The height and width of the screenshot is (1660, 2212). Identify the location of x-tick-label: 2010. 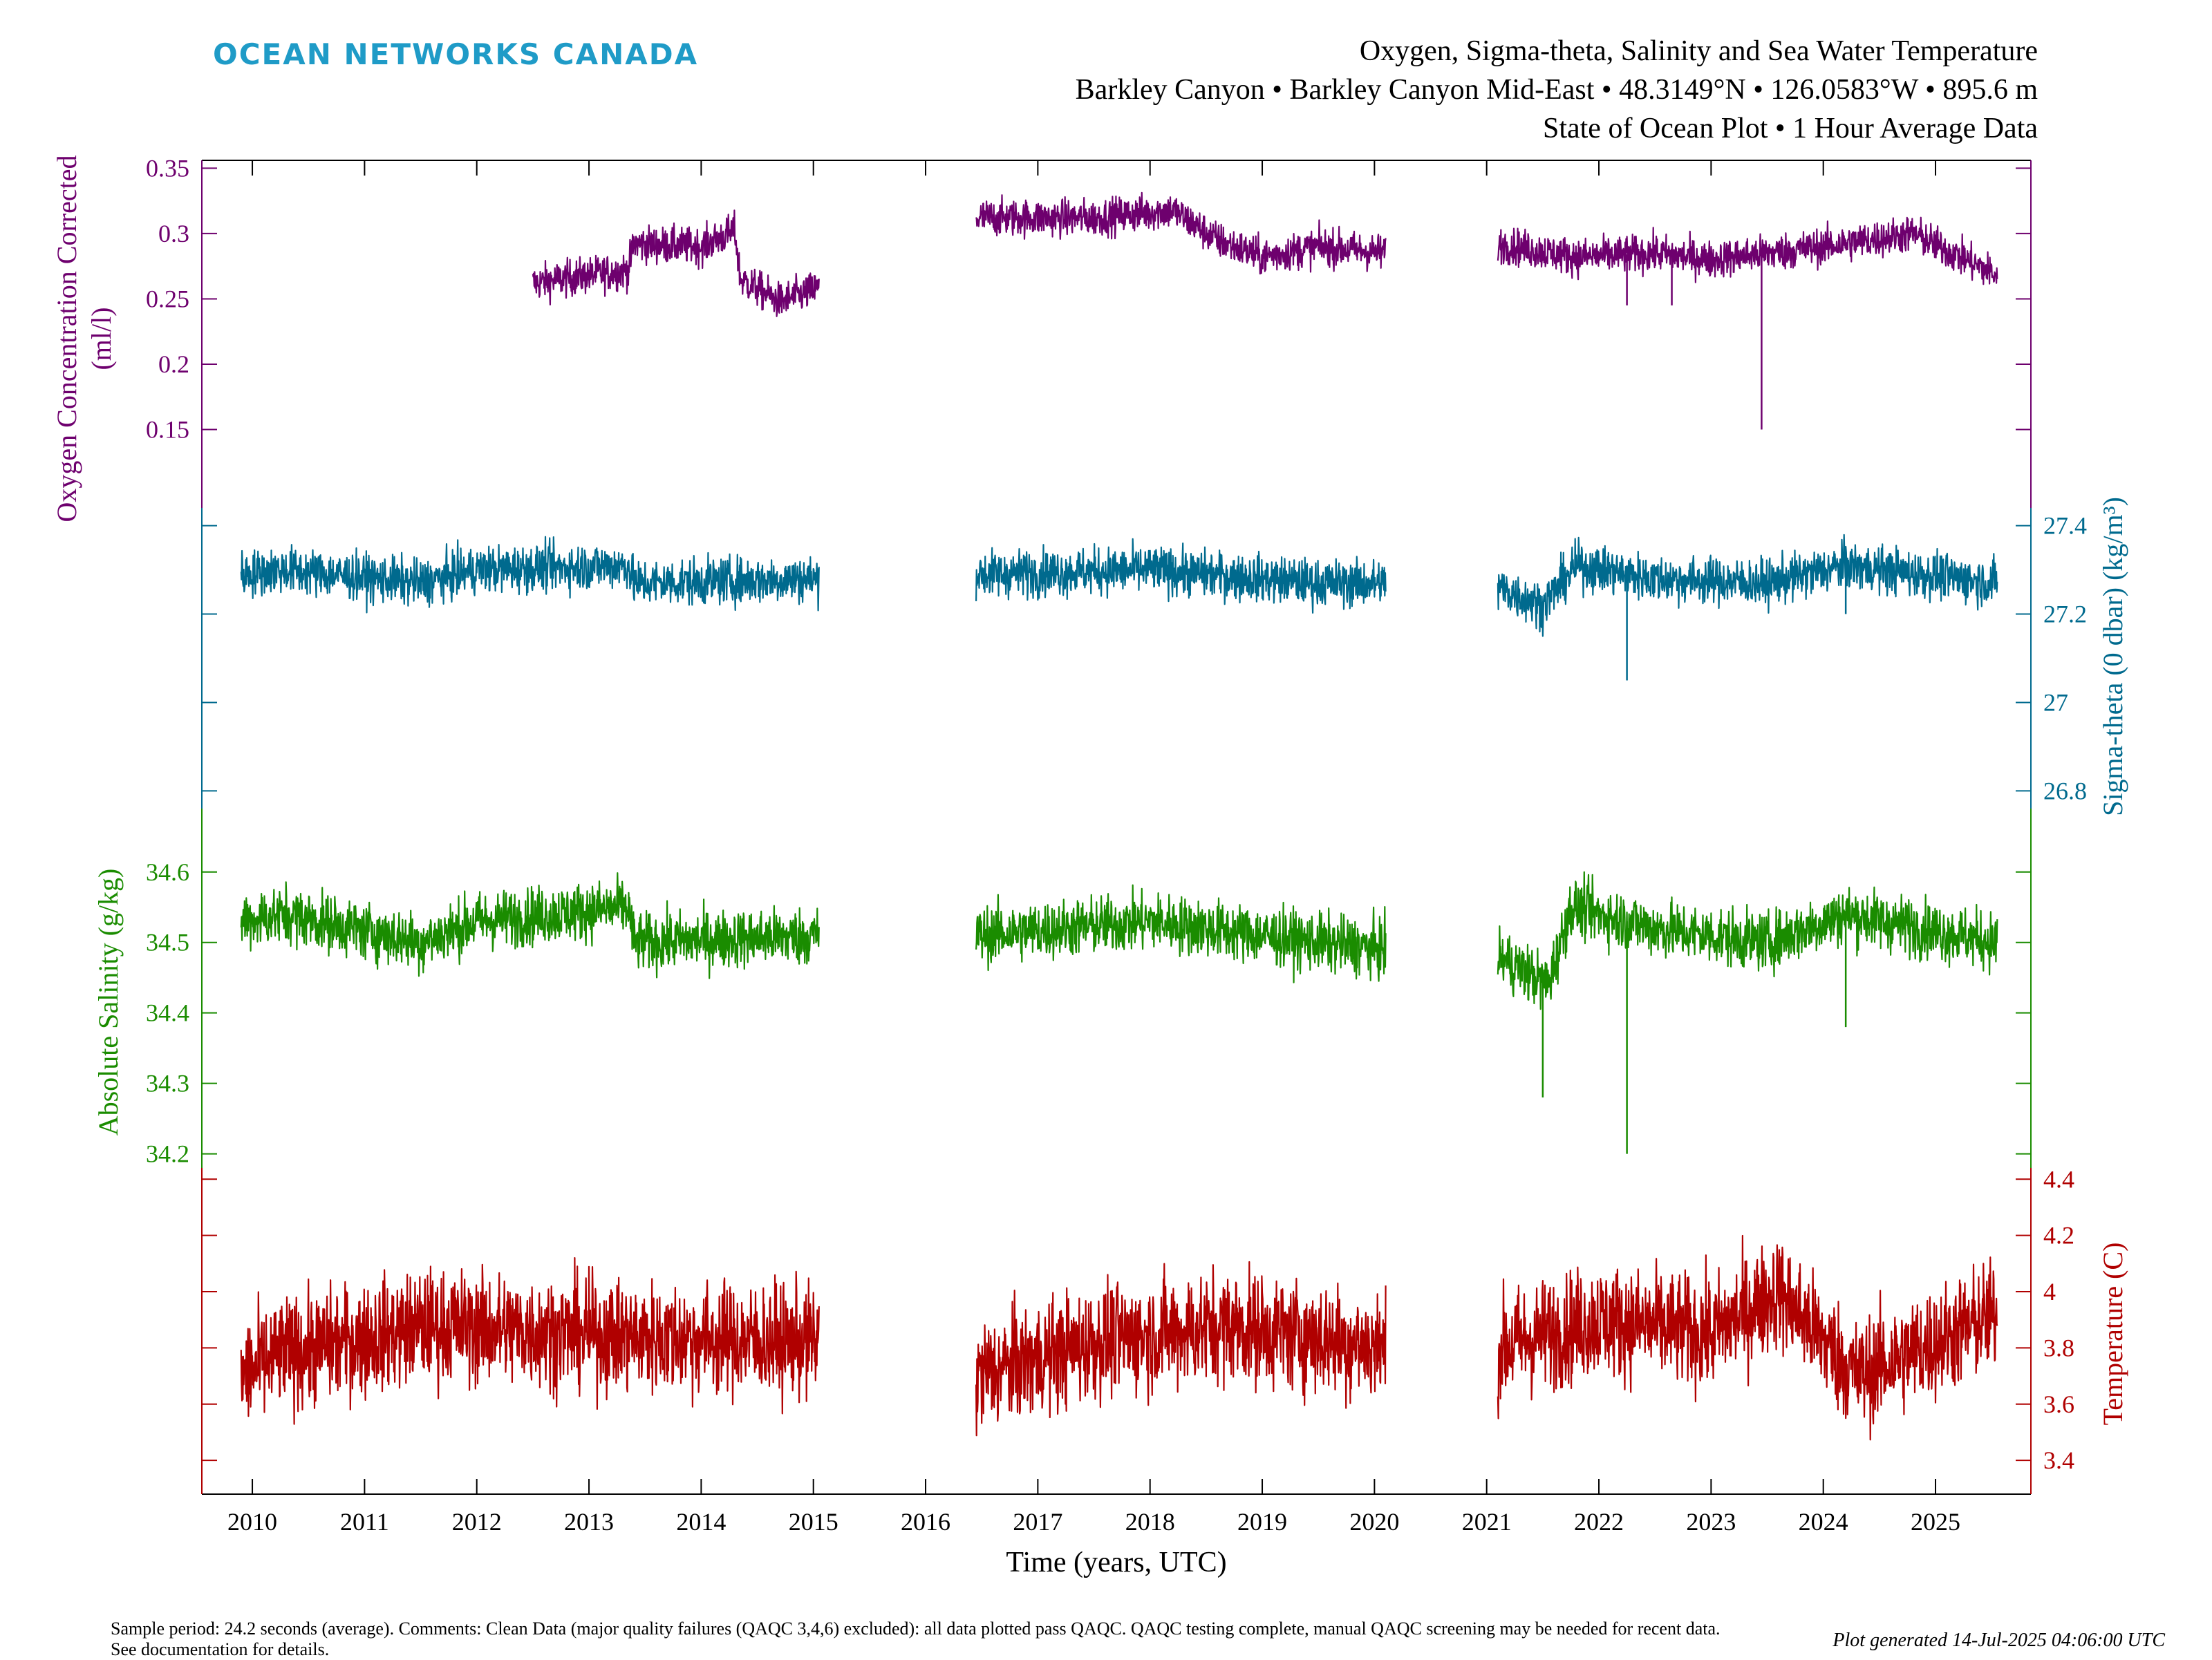
(252, 1522).